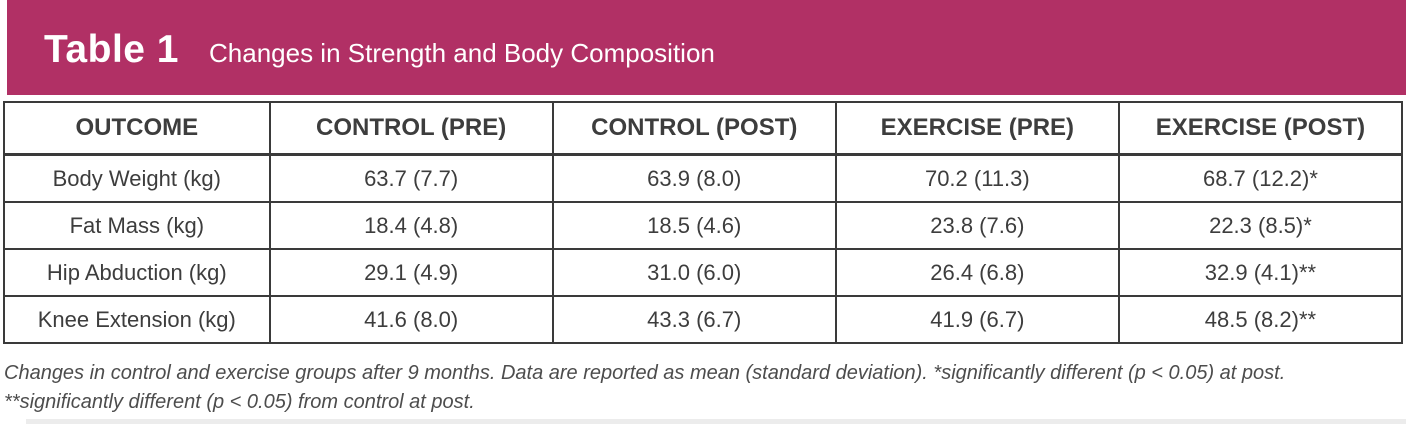  I want to click on cell-value: 63.7 (7.7), so click(411, 178).